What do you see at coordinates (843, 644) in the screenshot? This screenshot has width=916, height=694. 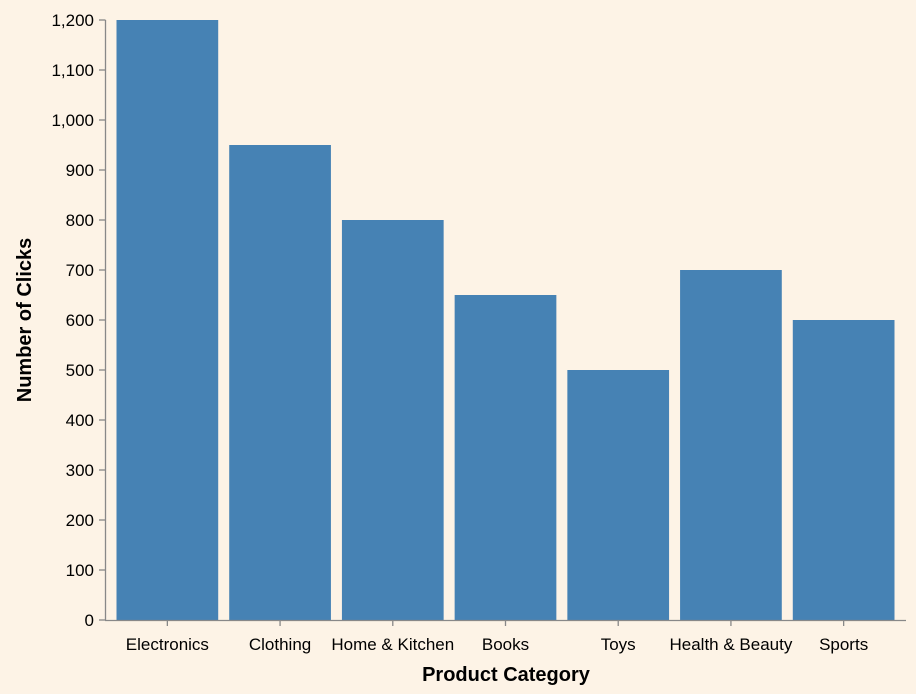 I see `x-tick-label-sports: Sports` at bounding box center [843, 644].